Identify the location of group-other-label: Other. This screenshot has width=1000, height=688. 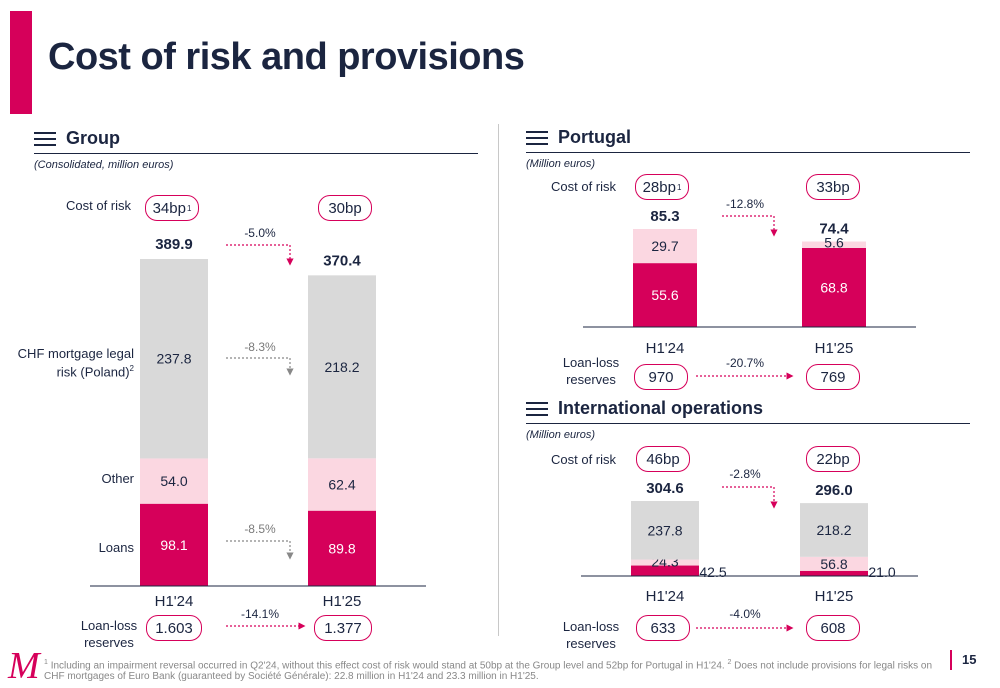
(117, 478).